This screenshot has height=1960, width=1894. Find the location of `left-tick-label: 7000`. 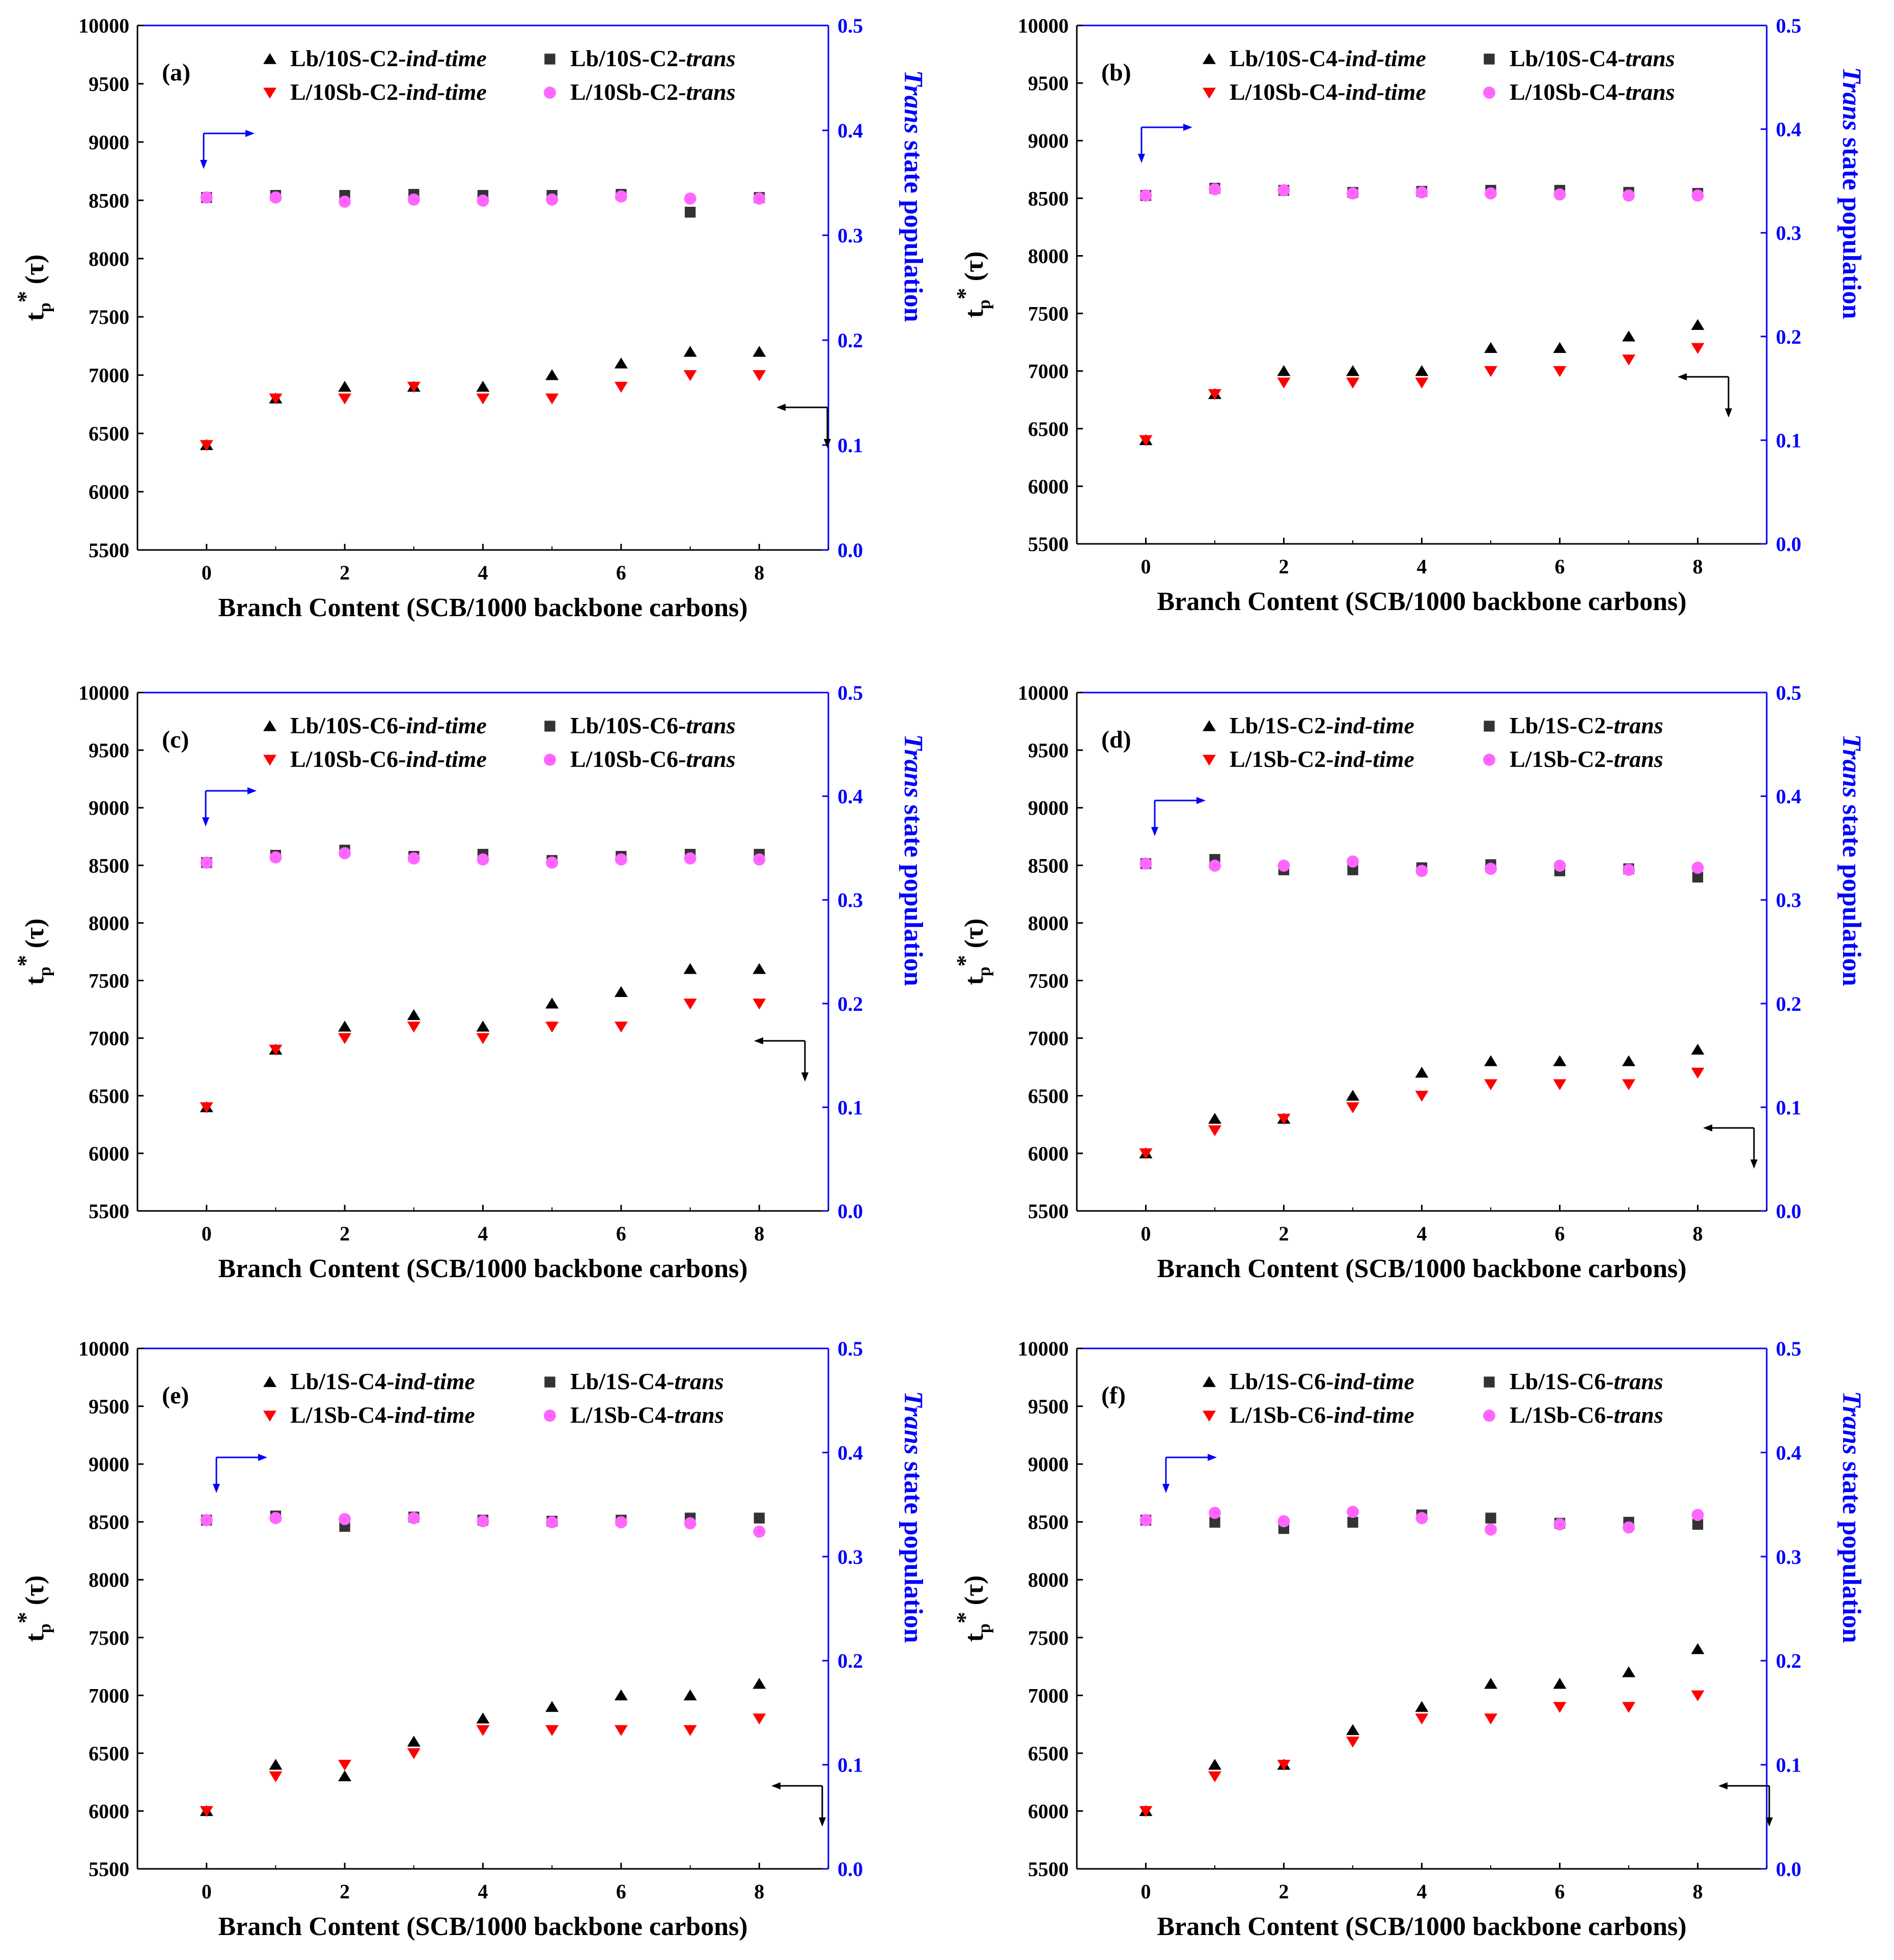

left-tick-label: 7000 is located at coordinates (109, 1695).